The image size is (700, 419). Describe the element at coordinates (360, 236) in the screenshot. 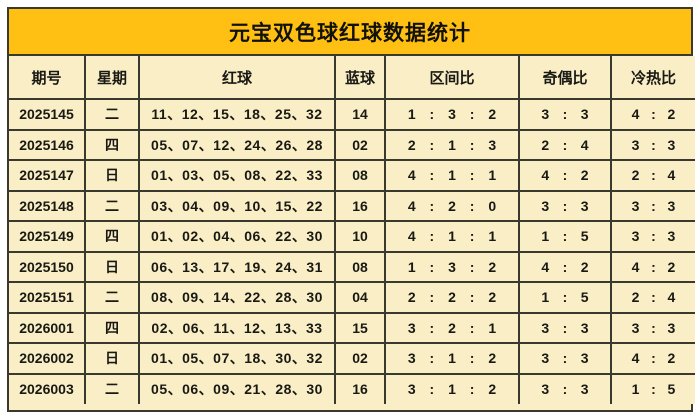

I see `blue-ball-cell: 10` at that location.